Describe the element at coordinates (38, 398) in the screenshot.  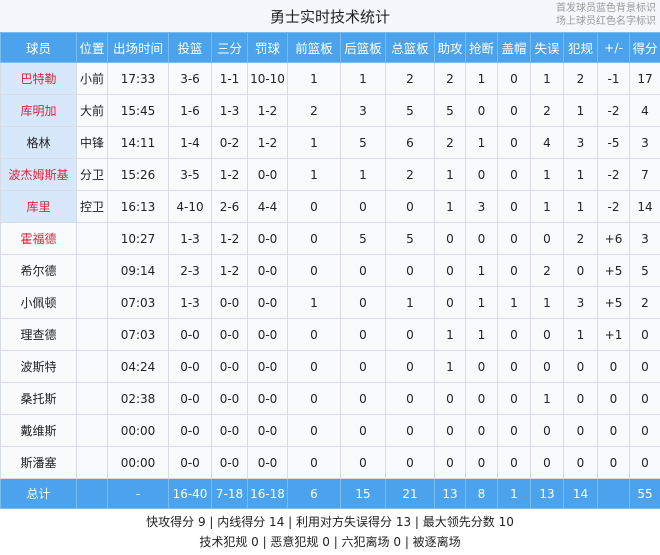
I see `player-name: 桑托斯` at that location.